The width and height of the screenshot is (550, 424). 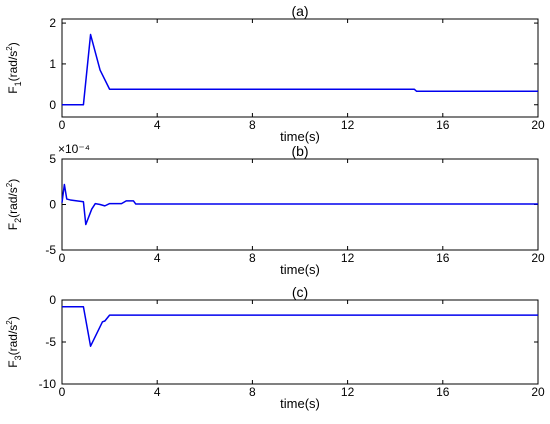 I want to click on chart-title-b: (b), so click(x=299, y=151).